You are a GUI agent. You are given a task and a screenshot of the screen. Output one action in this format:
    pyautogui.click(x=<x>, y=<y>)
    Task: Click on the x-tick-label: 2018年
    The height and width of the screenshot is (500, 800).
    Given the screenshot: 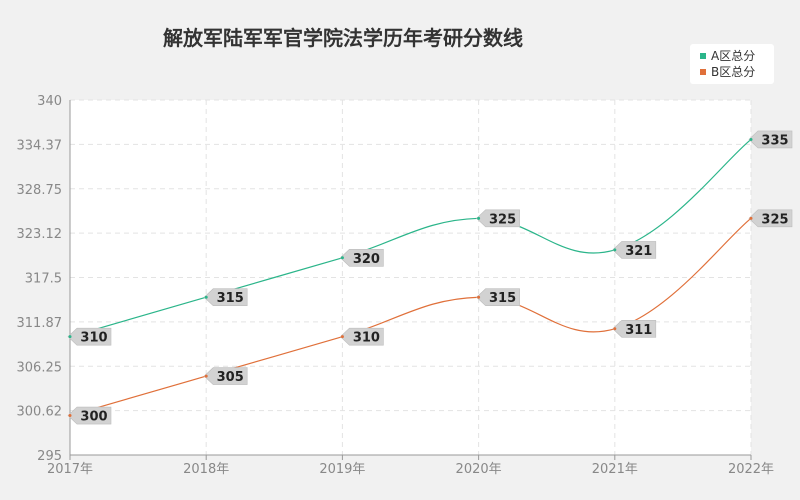 What is the action you would take?
    pyautogui.click(x=206, y=469)
    